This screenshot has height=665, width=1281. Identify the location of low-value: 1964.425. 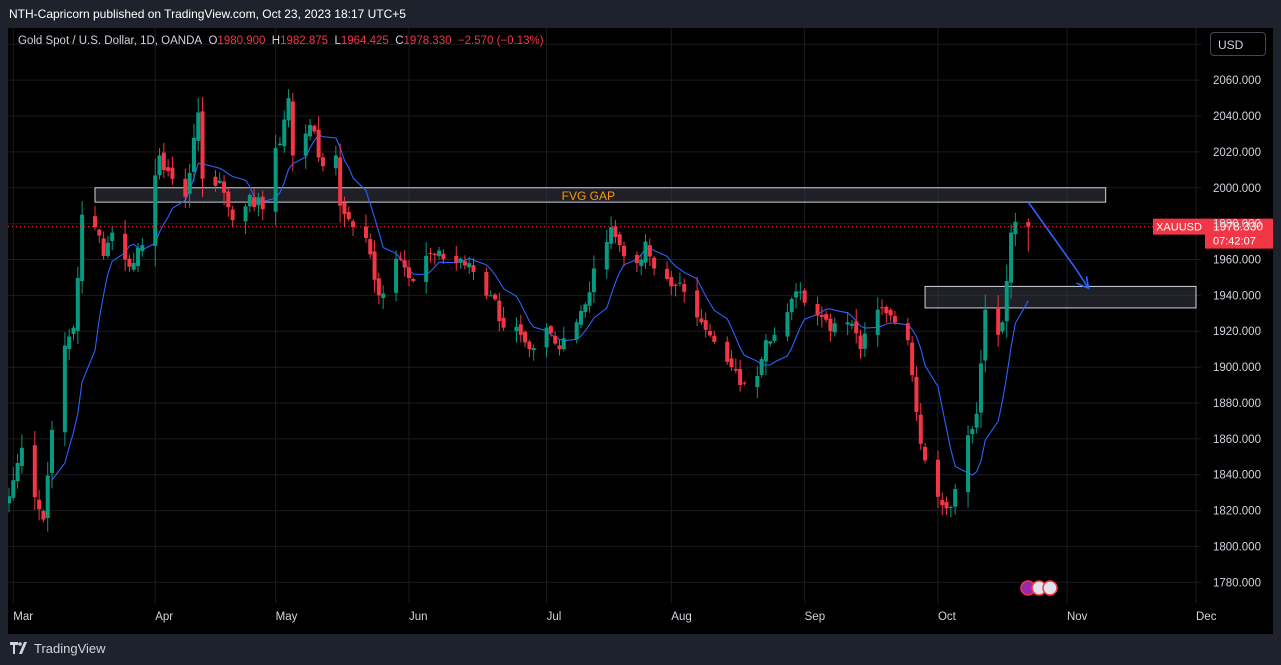
(364, 41).